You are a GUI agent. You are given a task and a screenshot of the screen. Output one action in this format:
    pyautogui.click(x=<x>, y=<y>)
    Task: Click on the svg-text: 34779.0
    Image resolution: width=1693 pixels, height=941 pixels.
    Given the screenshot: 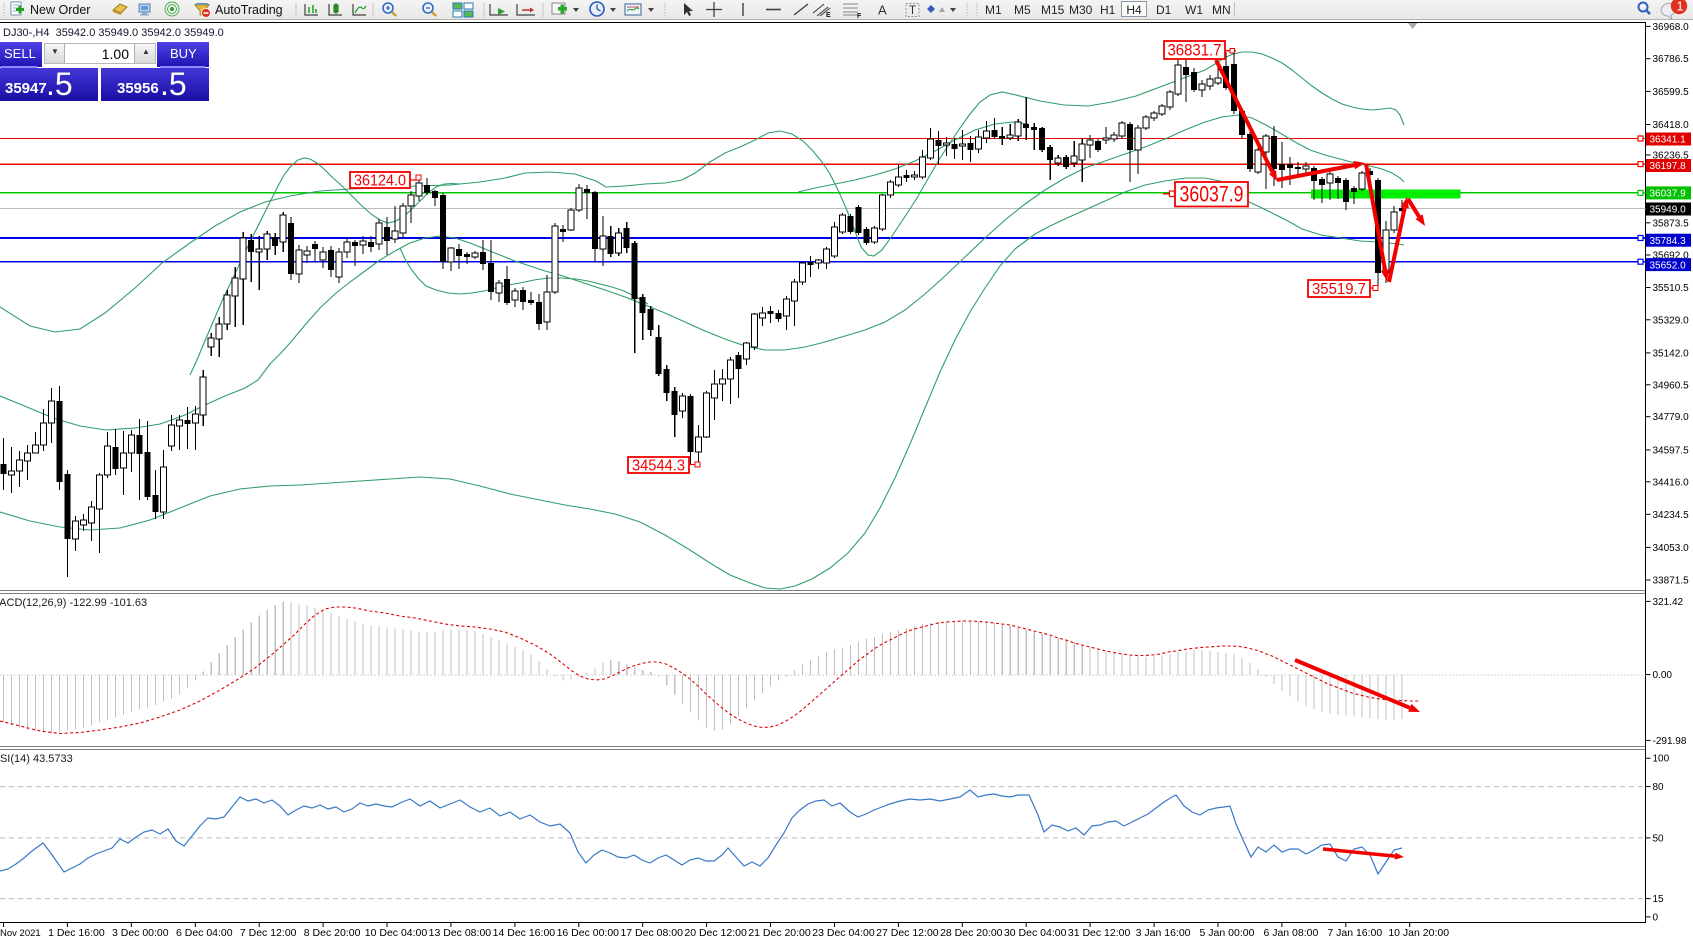 What is the action you would take?
    pyautogui.click(x=1671, y=417)
    